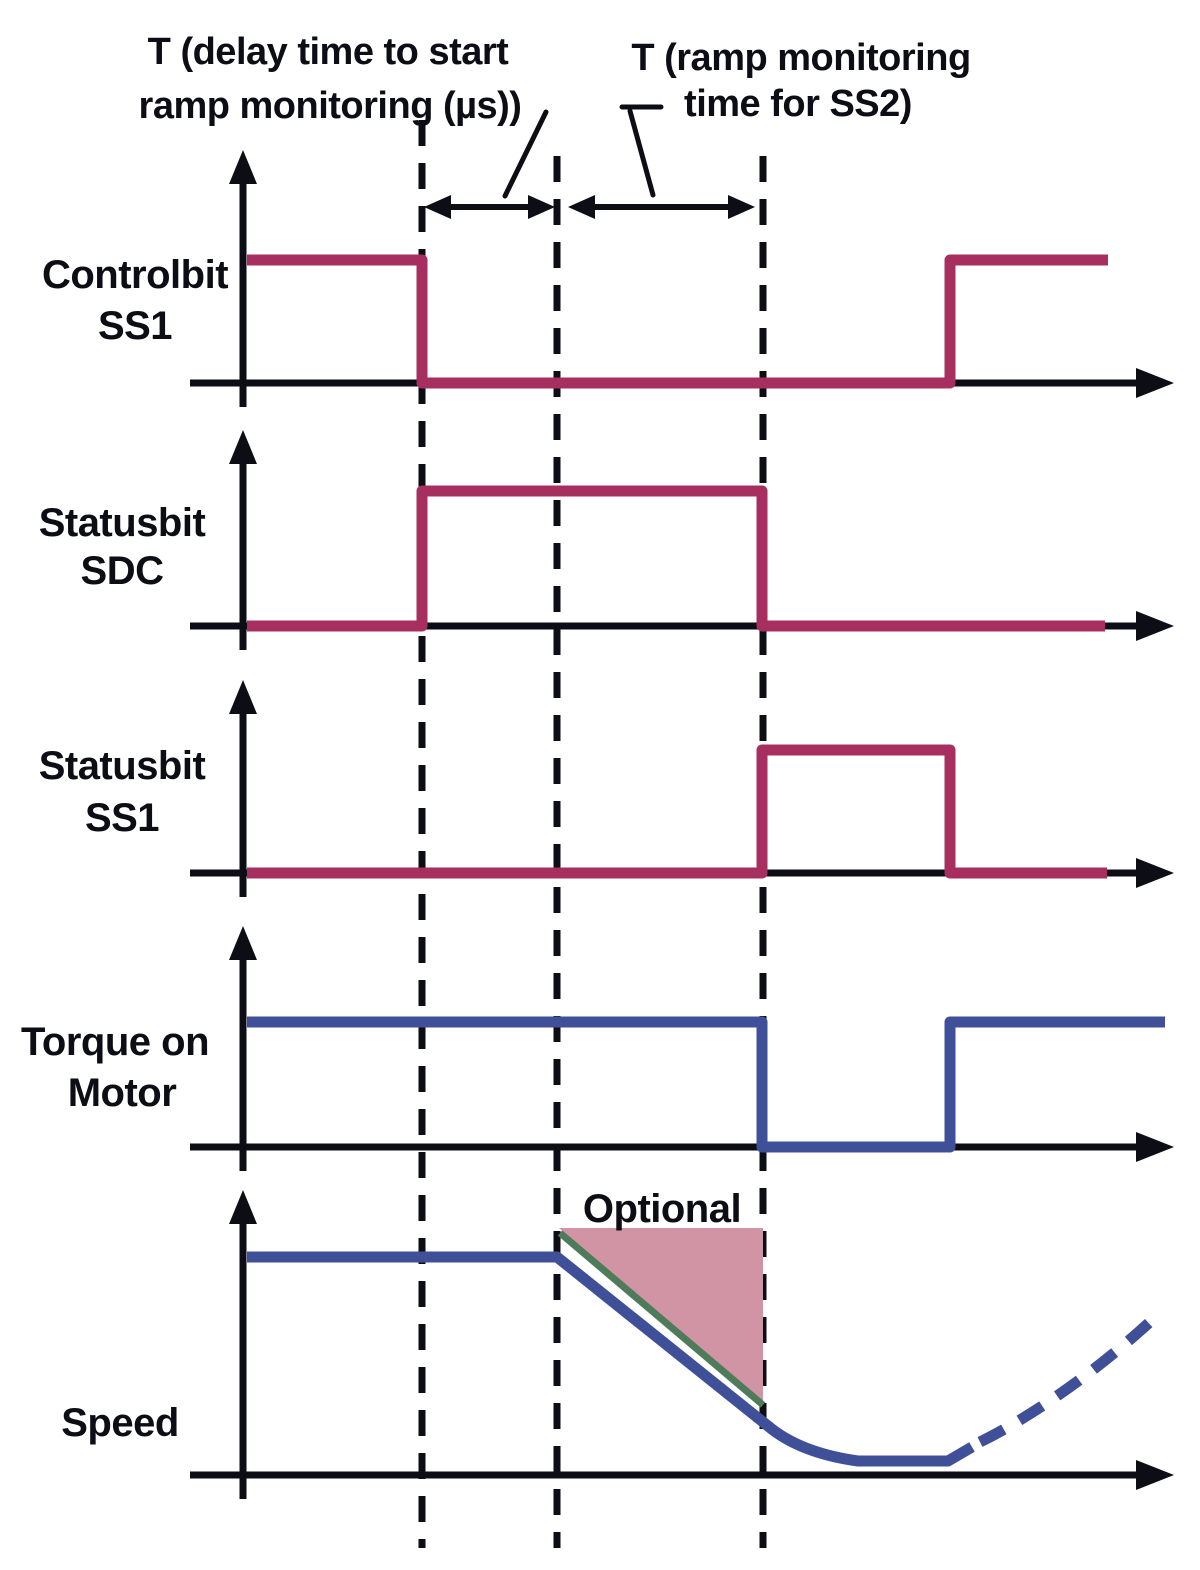 This screenshot has width=1200, height=1570. I want to click on axis-statusbit-sdc, so click(682, 540).